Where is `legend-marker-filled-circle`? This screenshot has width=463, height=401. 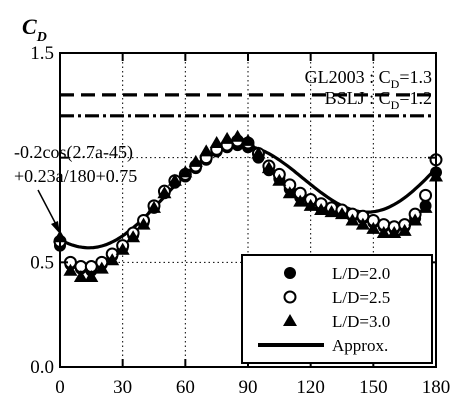 legend-marker-filled-circle is located at coordinates (290, 273).